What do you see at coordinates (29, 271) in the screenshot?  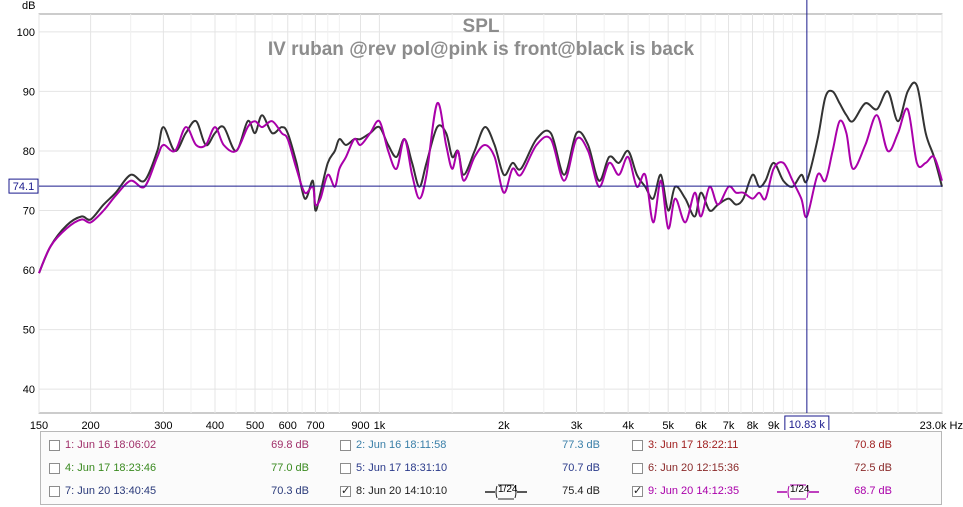 I see `y-tick-label: 60` at bounding box center [29, 271].